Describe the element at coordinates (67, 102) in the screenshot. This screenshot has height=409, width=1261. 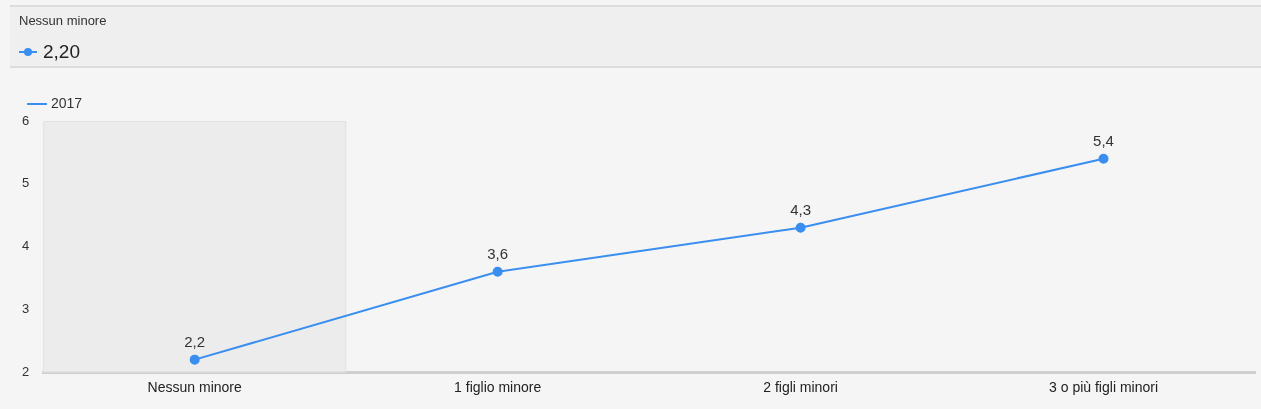
I see `legend-label: 2017` at that location.